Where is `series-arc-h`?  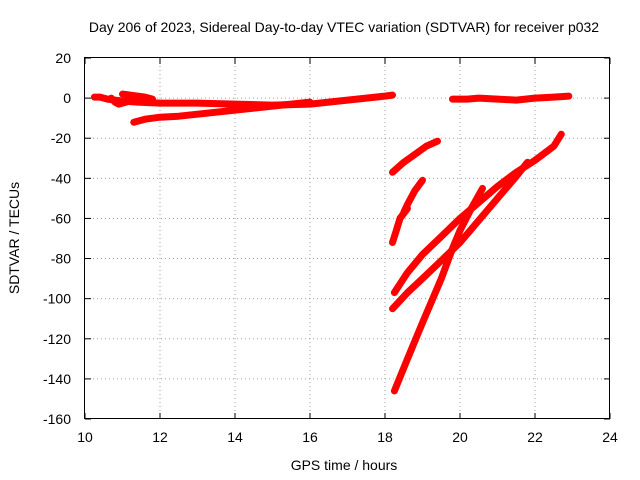
series-arc-h is located at coordinates (413, 196).